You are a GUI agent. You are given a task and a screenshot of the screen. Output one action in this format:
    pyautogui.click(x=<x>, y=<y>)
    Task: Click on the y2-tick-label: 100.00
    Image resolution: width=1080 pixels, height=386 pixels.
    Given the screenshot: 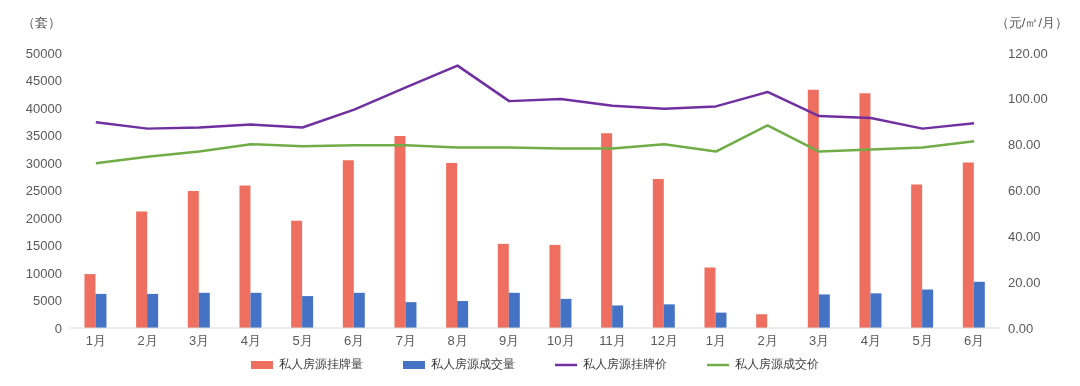 What is the action you would take?
    pyautogui.click(x=1028, y=99)
    